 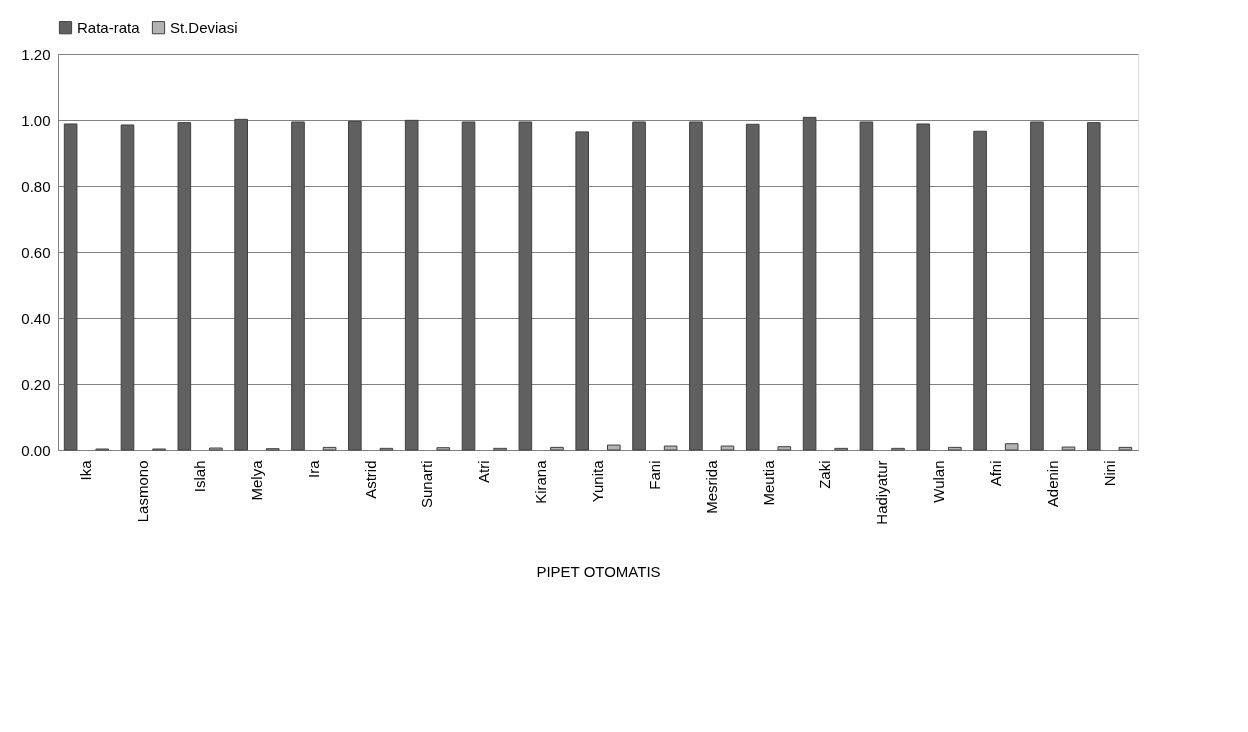 What do you see at coordinates (939, 481) in the screenshot?
I see `x-tick-label: Wulan` at bounding box center [939, 481].